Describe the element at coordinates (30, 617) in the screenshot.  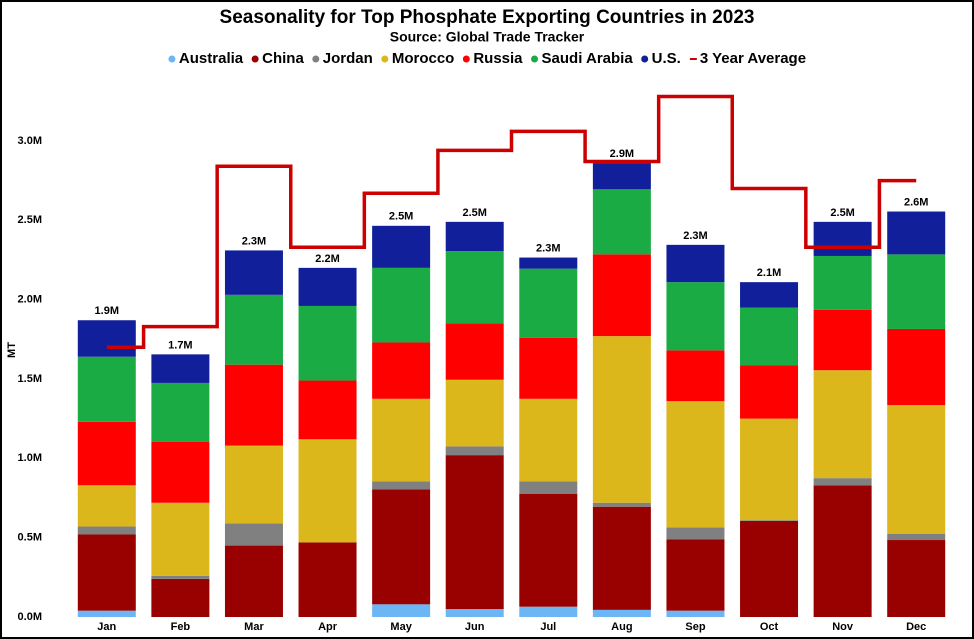
I see `y-tick-label: 0.0M` at that location.